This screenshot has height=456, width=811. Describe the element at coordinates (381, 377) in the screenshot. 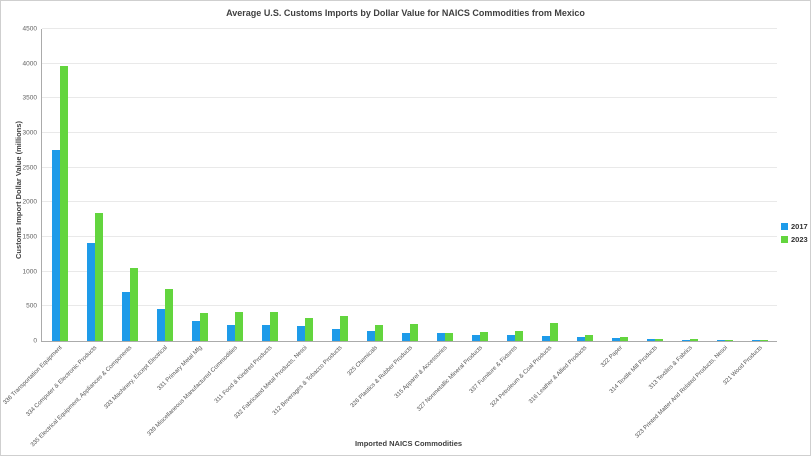

I see `x-tick-label: 326 Plastics & Rubber Products` at that location.